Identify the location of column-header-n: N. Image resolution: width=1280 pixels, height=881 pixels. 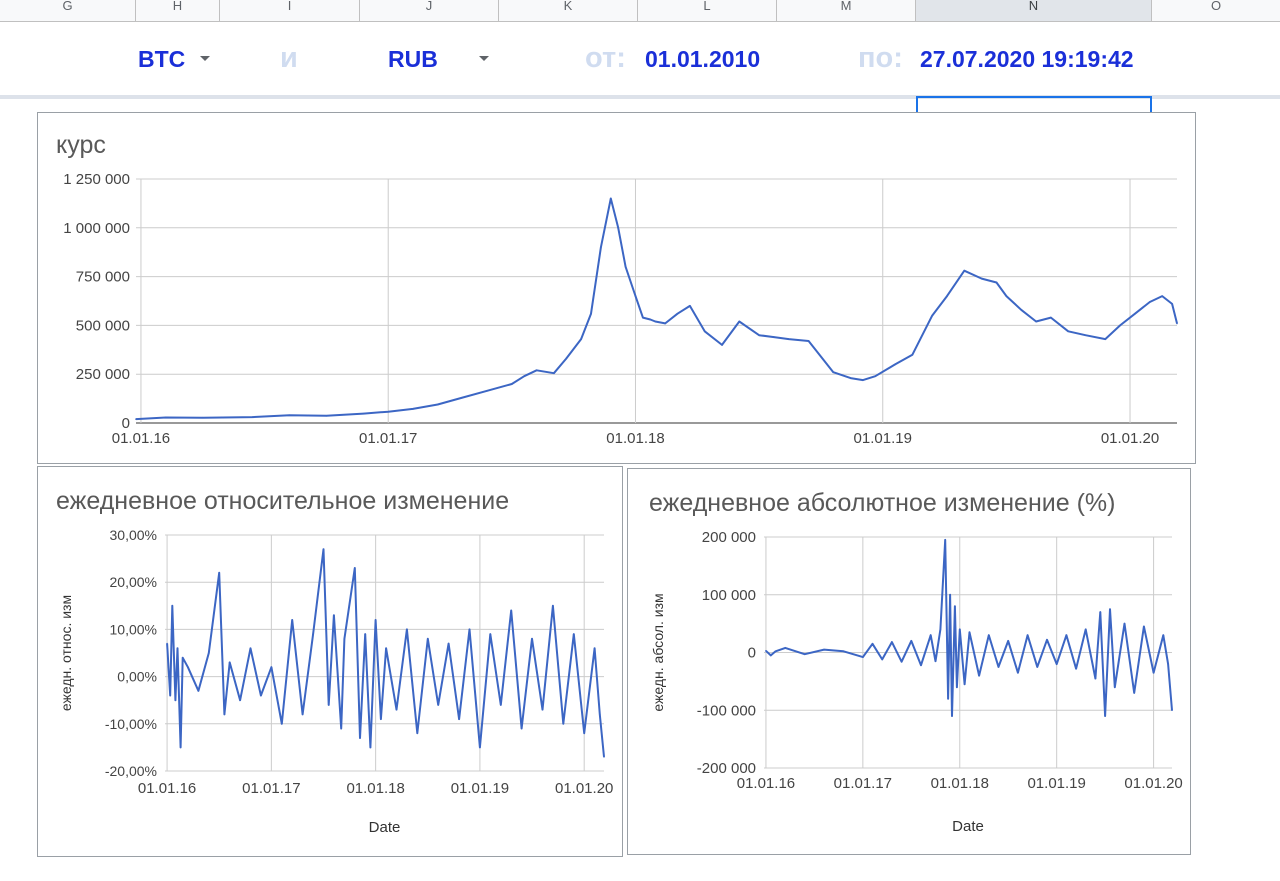
(1034, 10).